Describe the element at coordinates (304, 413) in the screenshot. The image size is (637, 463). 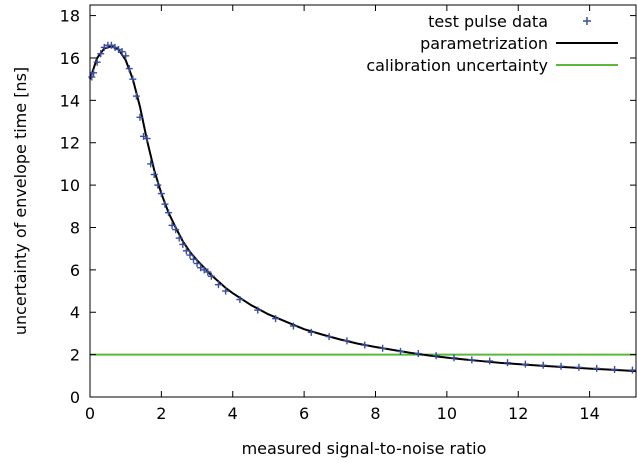
I see `x-tick-label: 6` at that location.